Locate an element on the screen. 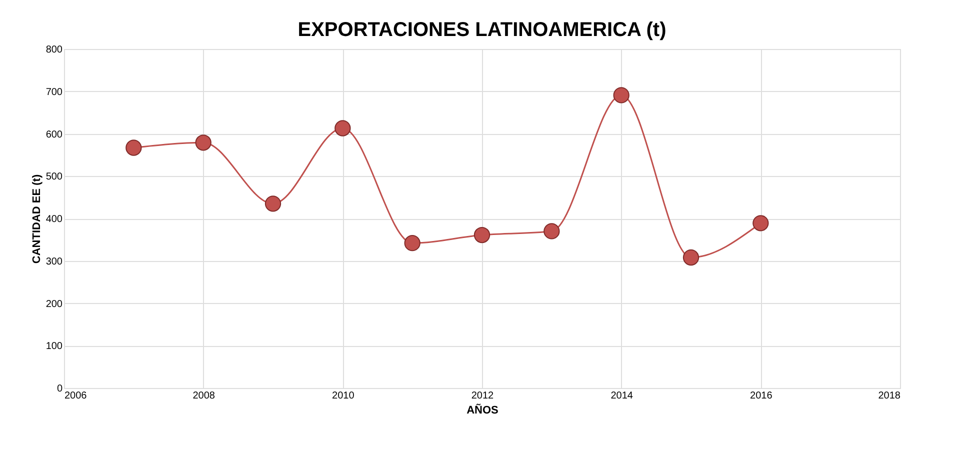  y-tick-label: 100 is located at coordinates (54, 346).